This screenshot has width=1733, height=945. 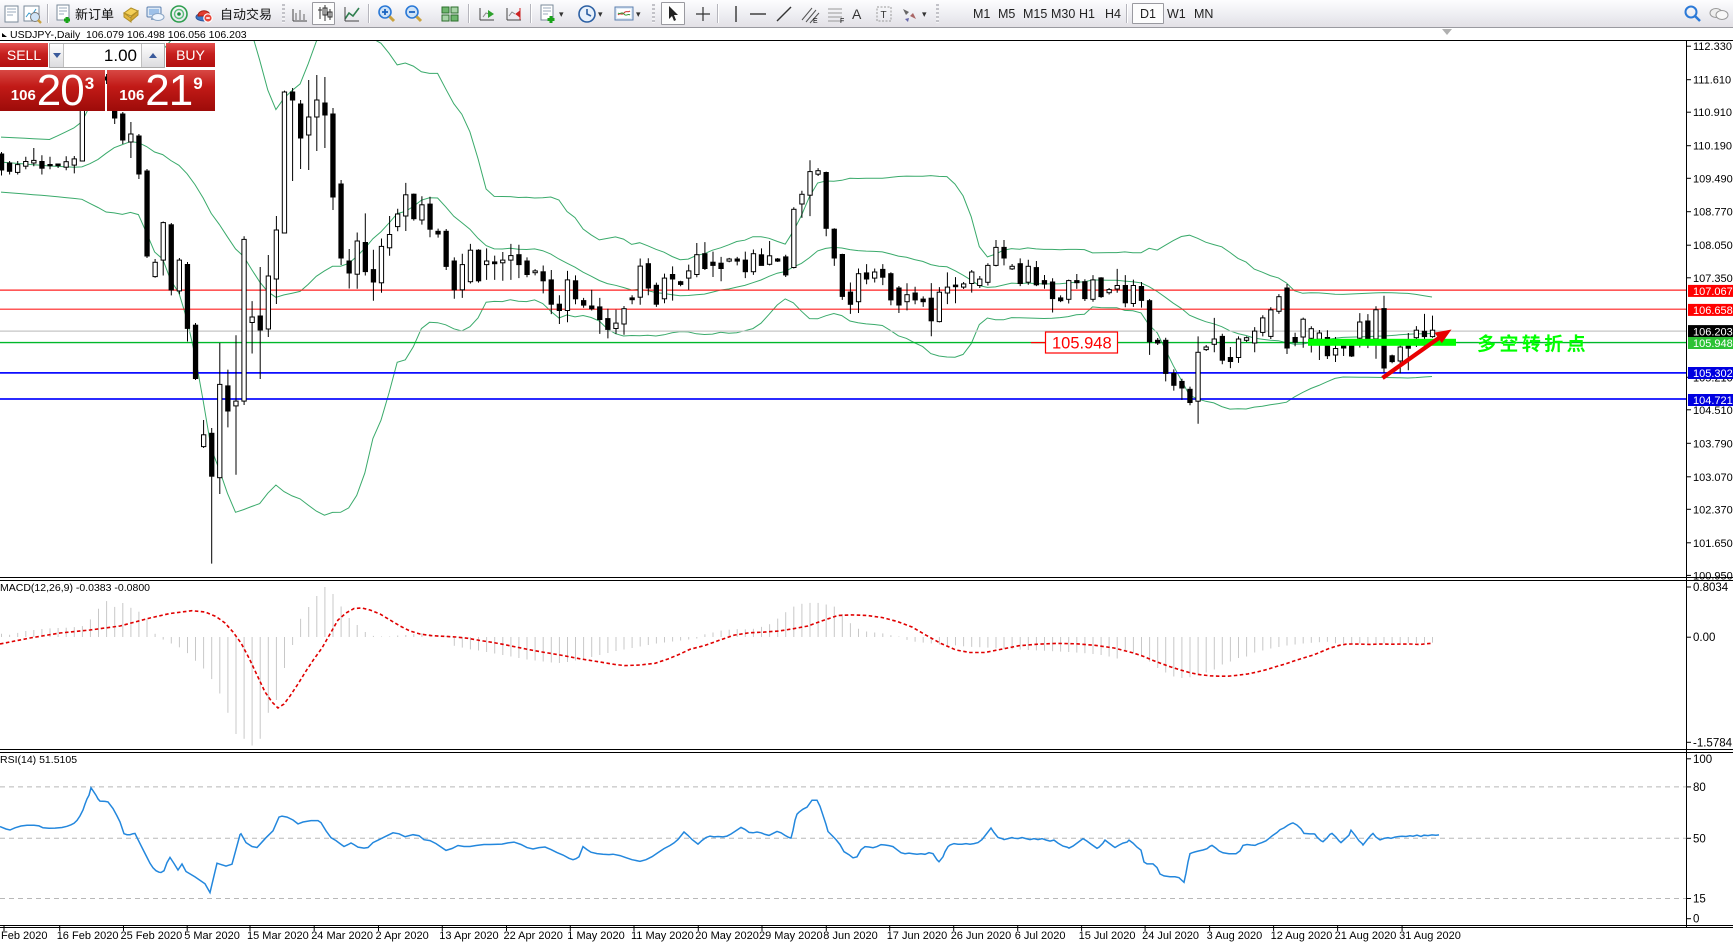 I want to click on svg-text: 3 Aug 2020, so click(x=1235, y=936).